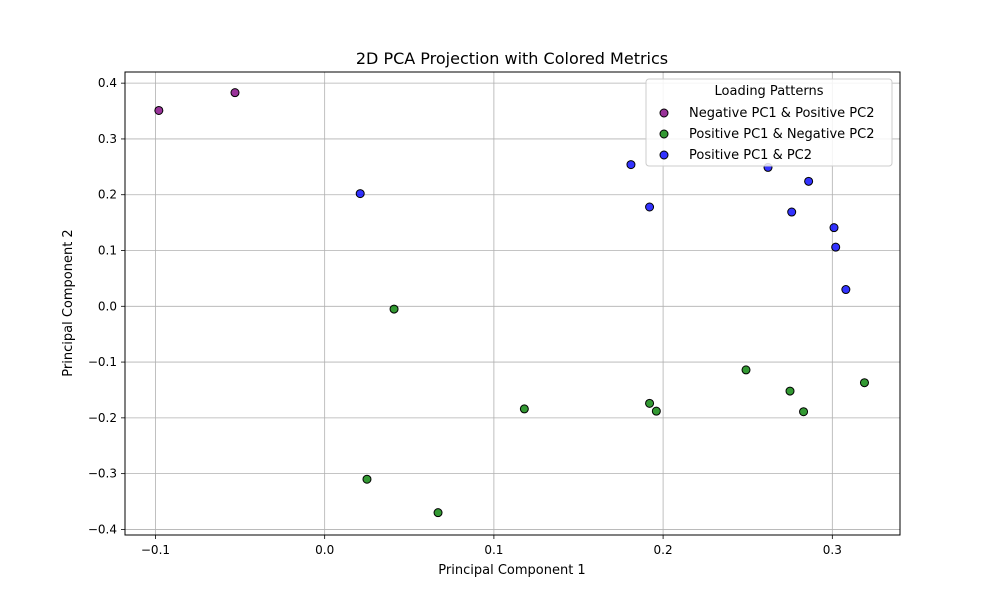 This screenshot has height=600, width=1000. What do you see at coordinates (107, 306) in the screenshot?
I see `y-tick-label: 0.0` at bounding box center [107, 306].